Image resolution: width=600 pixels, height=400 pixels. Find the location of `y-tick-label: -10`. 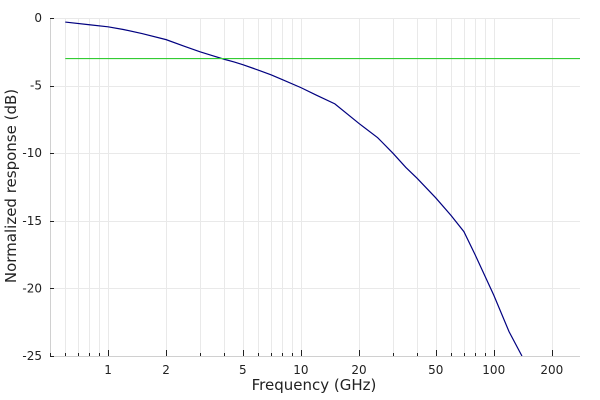

y-tick-label: -10 is located at coordinates (32, 153).